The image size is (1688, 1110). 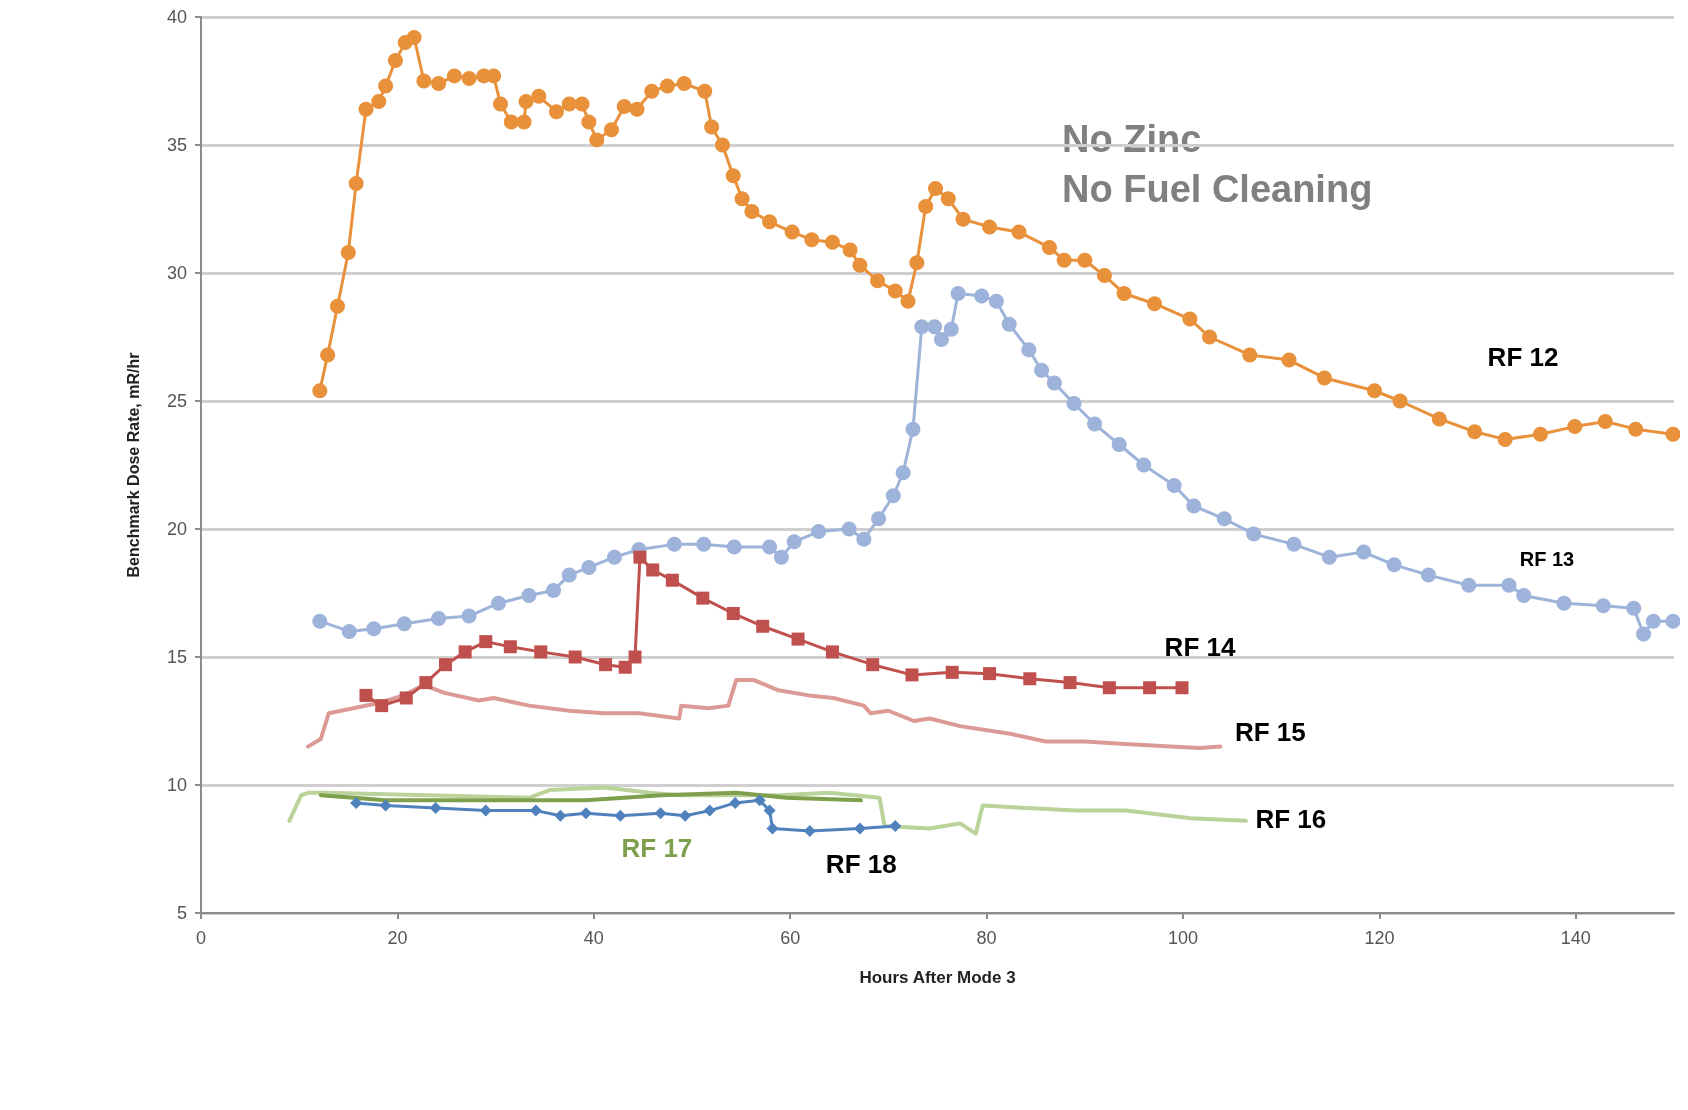 I want to click on y-tick-label: 10, so click(x=176, y=785).